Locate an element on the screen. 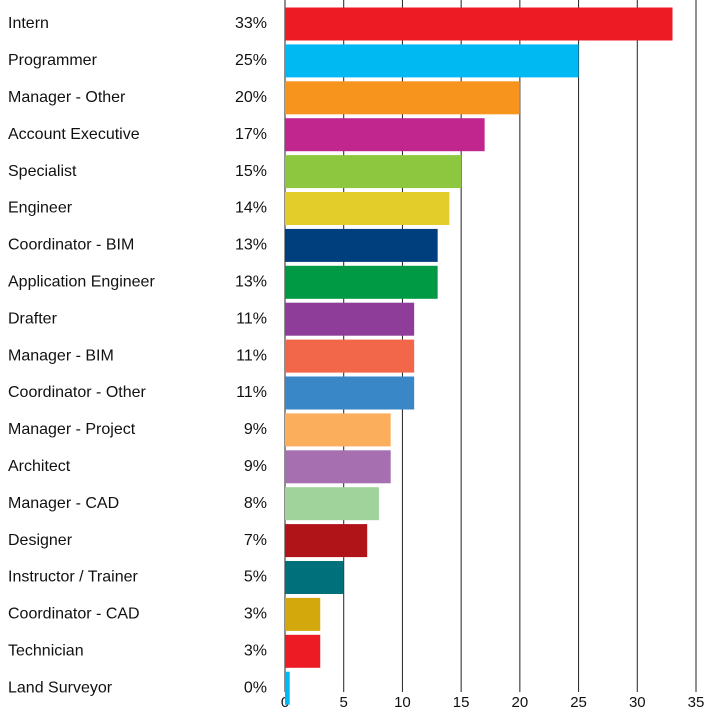 The width and height of the screenshot is (708, 713). x-tick-label: 20 is located at coordinates (520, 702).